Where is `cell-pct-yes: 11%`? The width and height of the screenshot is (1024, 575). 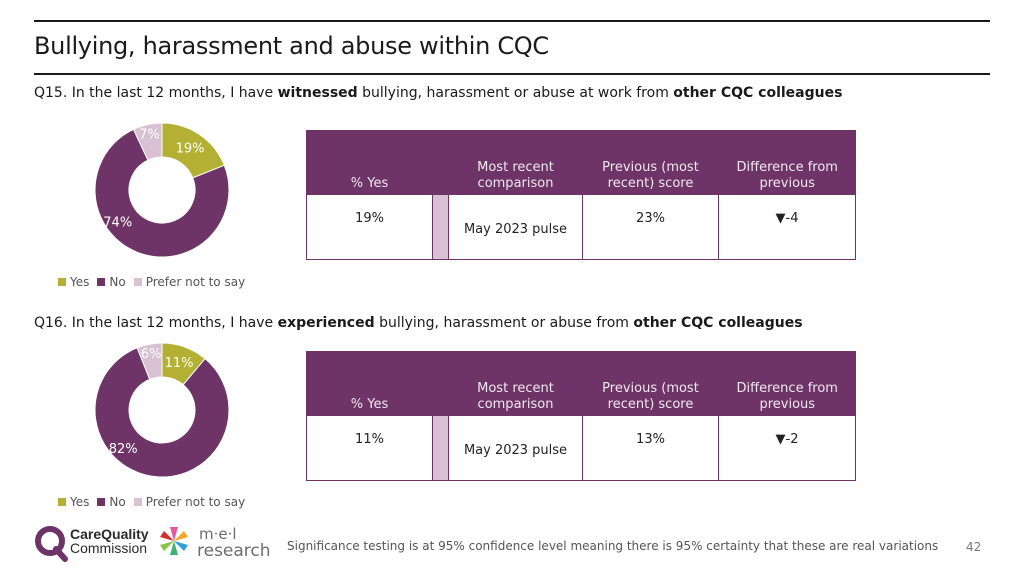
cell-pct-yes: 11% is located at coordinates (369, 448).